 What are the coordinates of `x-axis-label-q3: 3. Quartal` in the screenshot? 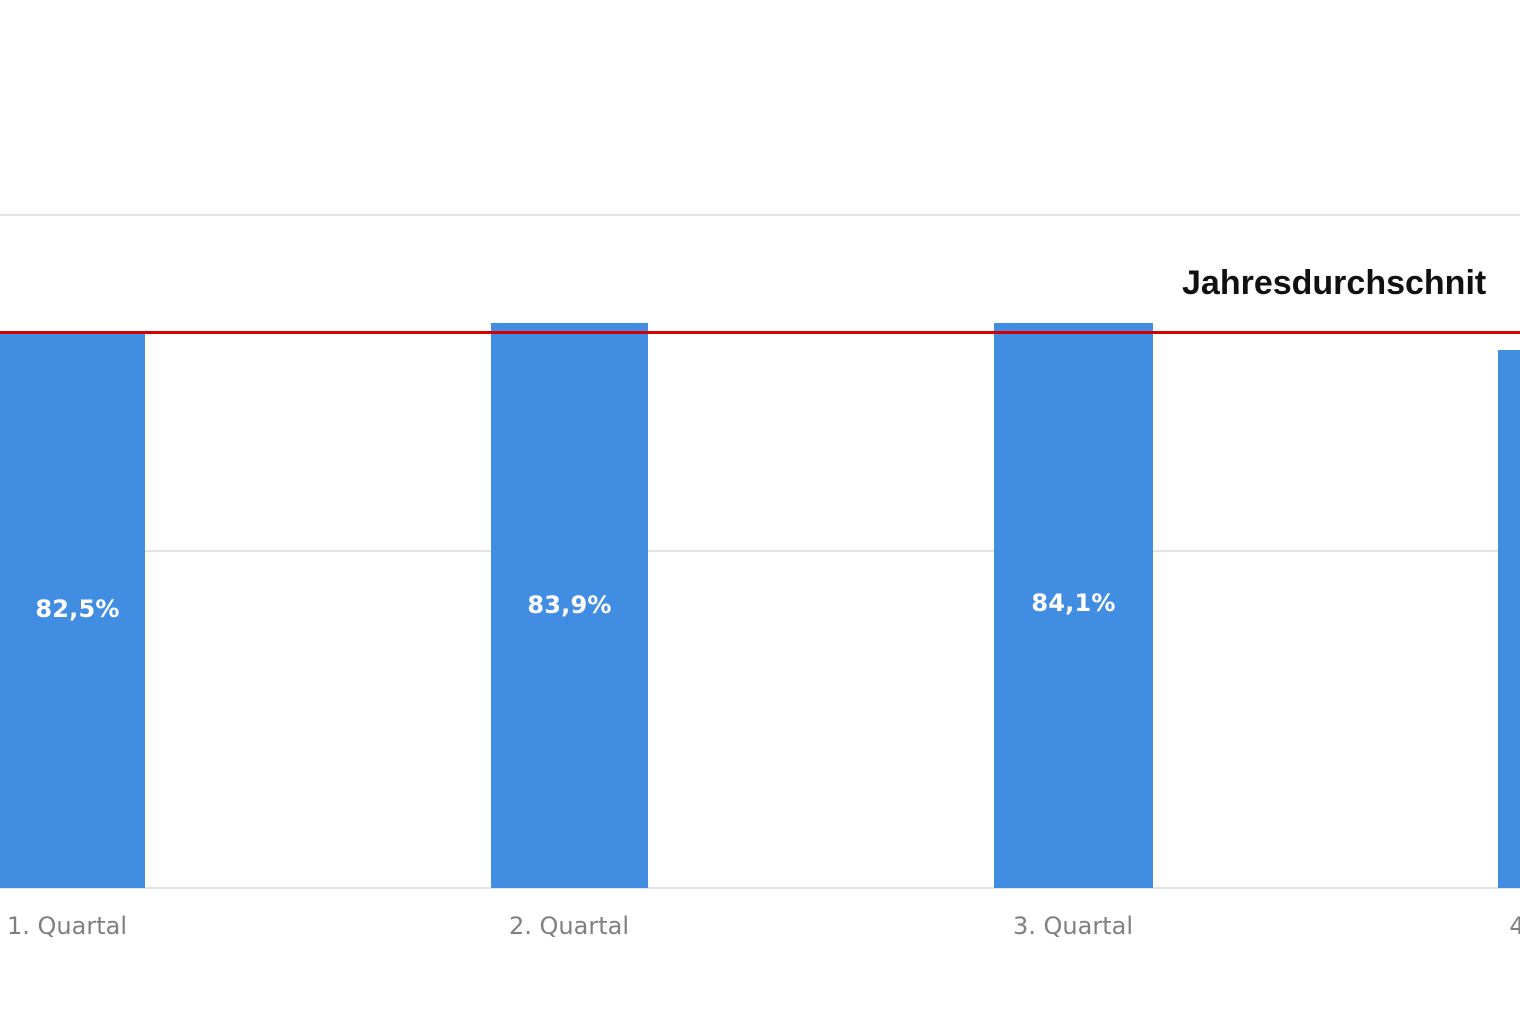 It's located at (1073, 926).